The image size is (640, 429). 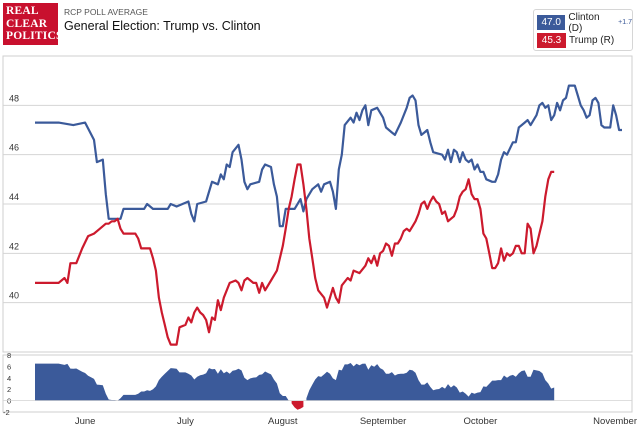 What do you see at coordinates (625, 22) in the screenshot?
I see `legend-delta-clinton: +1.7` at bounding box center [625, 22].